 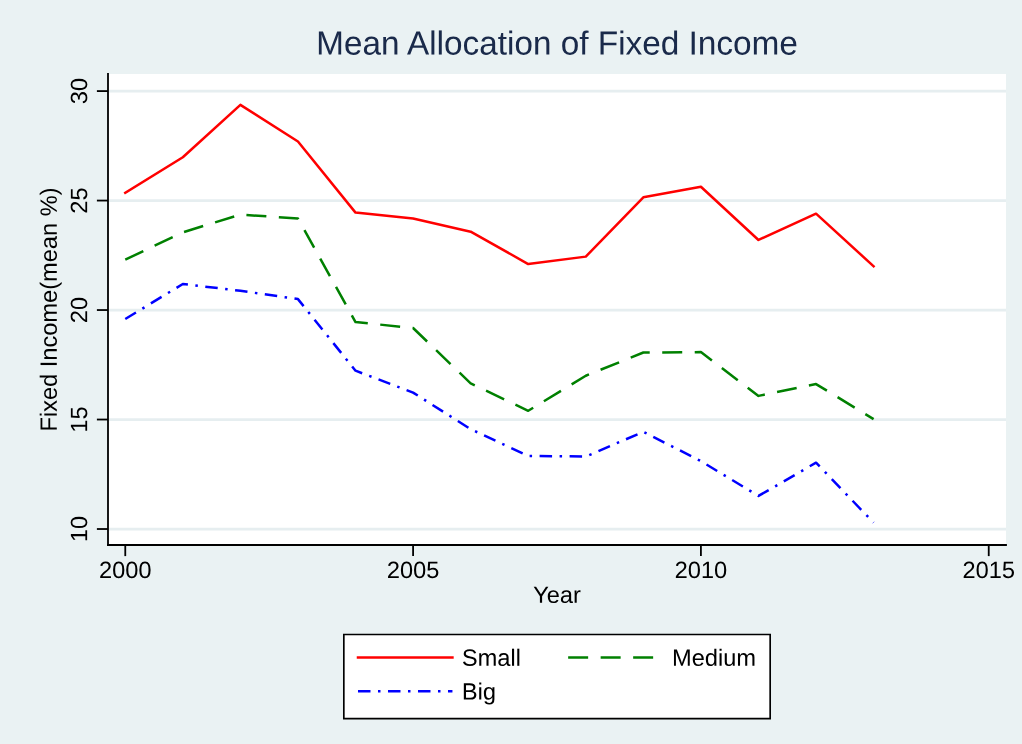 What do you see at coordinates (79, 91) in the screenshot?
I see `y-tick-label: 30` at bounding box center [79, 91].